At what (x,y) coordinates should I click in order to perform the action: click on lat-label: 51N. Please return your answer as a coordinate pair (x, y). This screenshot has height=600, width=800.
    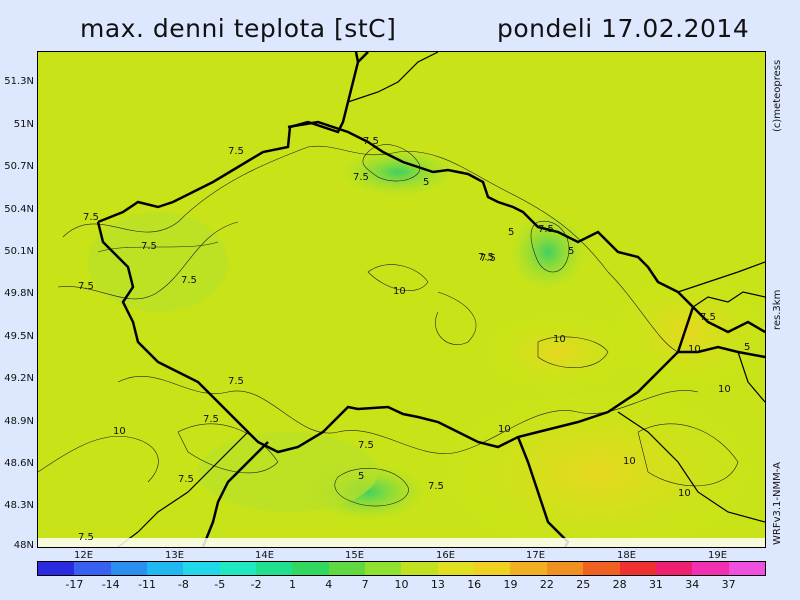
    Looking at the image, I should click on (23, 124).